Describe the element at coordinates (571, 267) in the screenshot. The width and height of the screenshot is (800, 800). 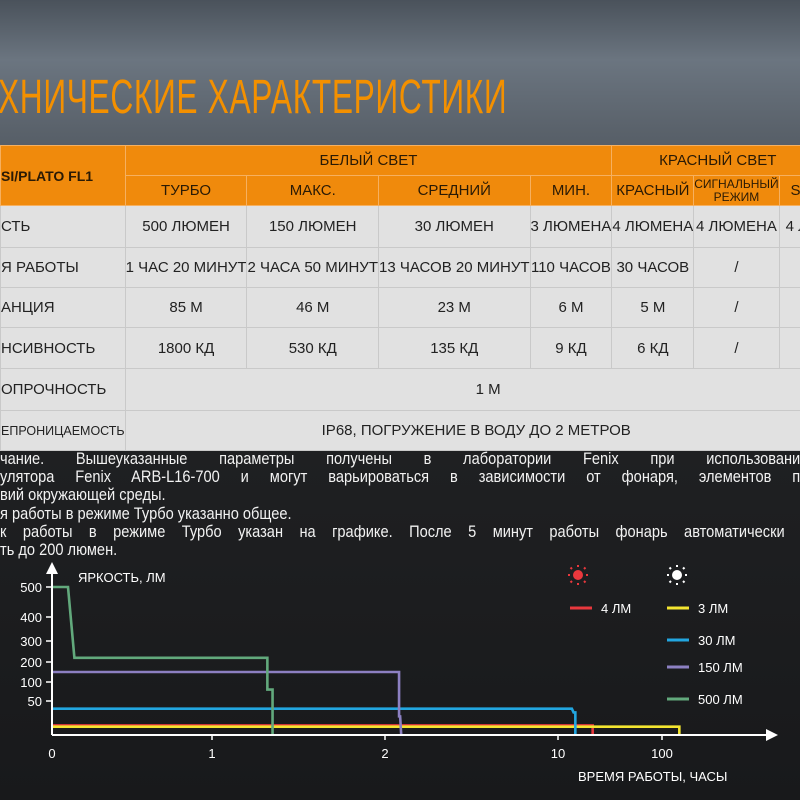
I see `cell: 110 ЧАСОВ` at that location.